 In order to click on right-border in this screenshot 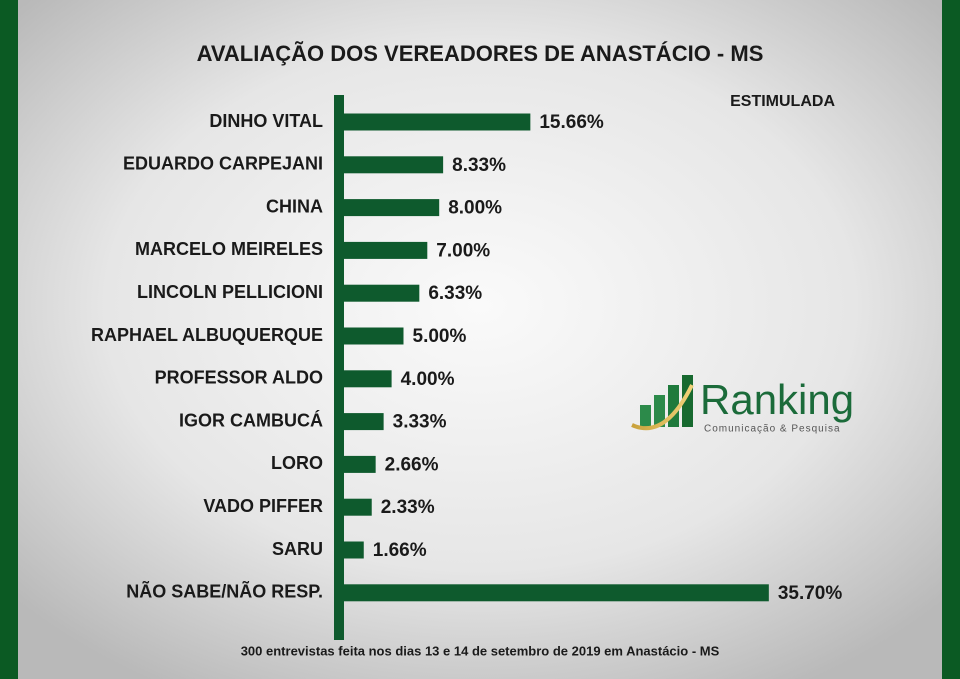, I will do `click(951, 339)`.